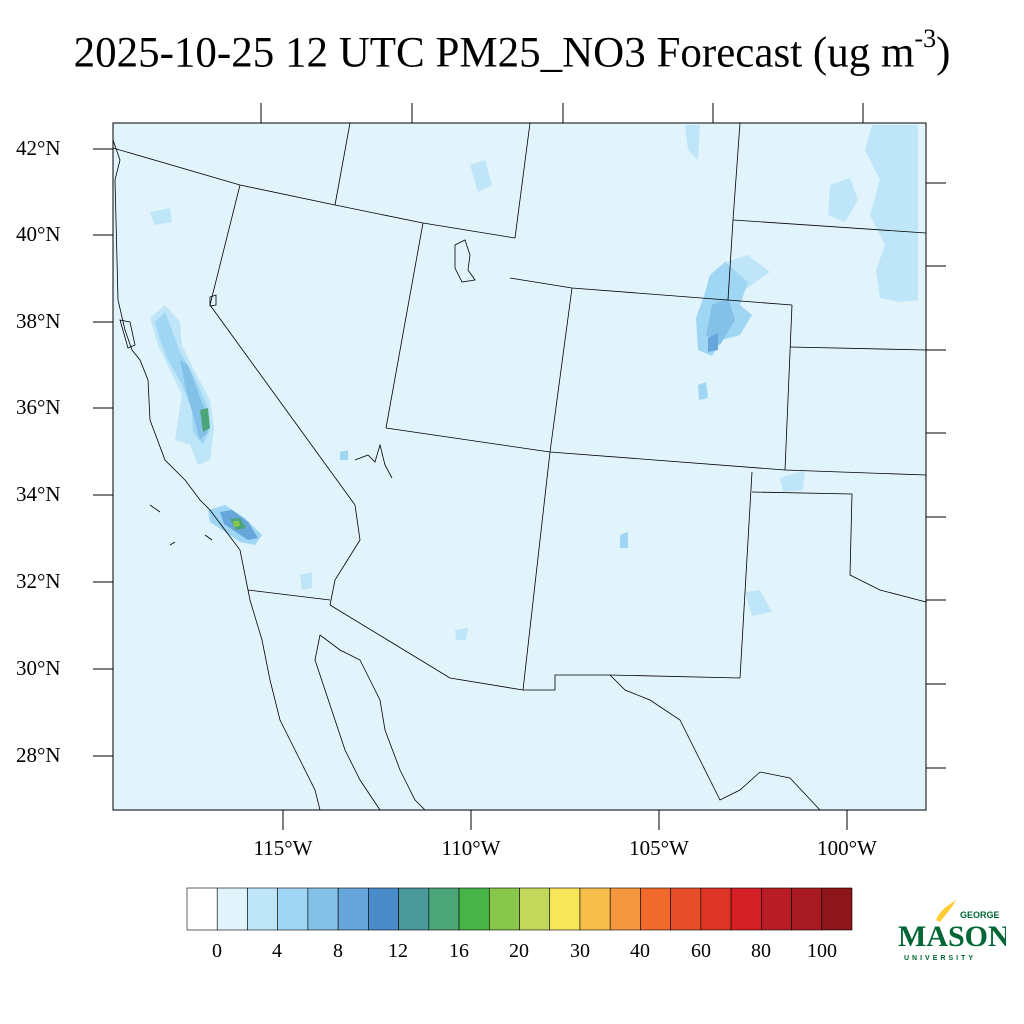 The image size is (1024, 1024). What do you see at coordinates (38, 581) in the screenshot?
I see `lat-label: 32°N` at bounding box center [38, 581].